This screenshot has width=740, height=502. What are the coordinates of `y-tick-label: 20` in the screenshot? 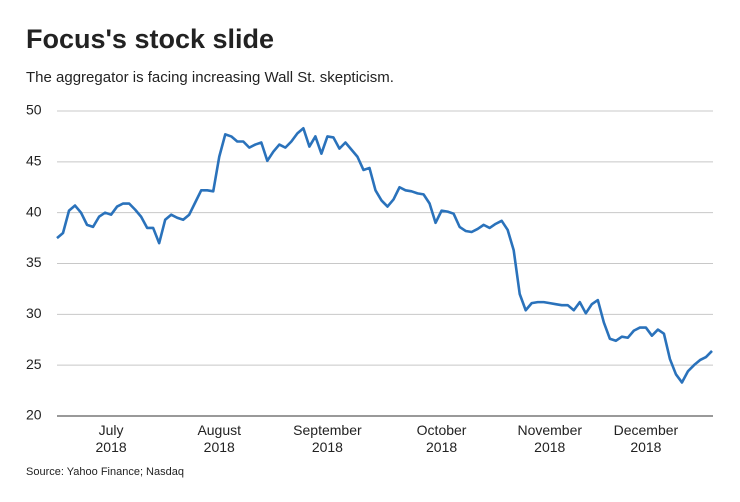 It's located at (34, 415).